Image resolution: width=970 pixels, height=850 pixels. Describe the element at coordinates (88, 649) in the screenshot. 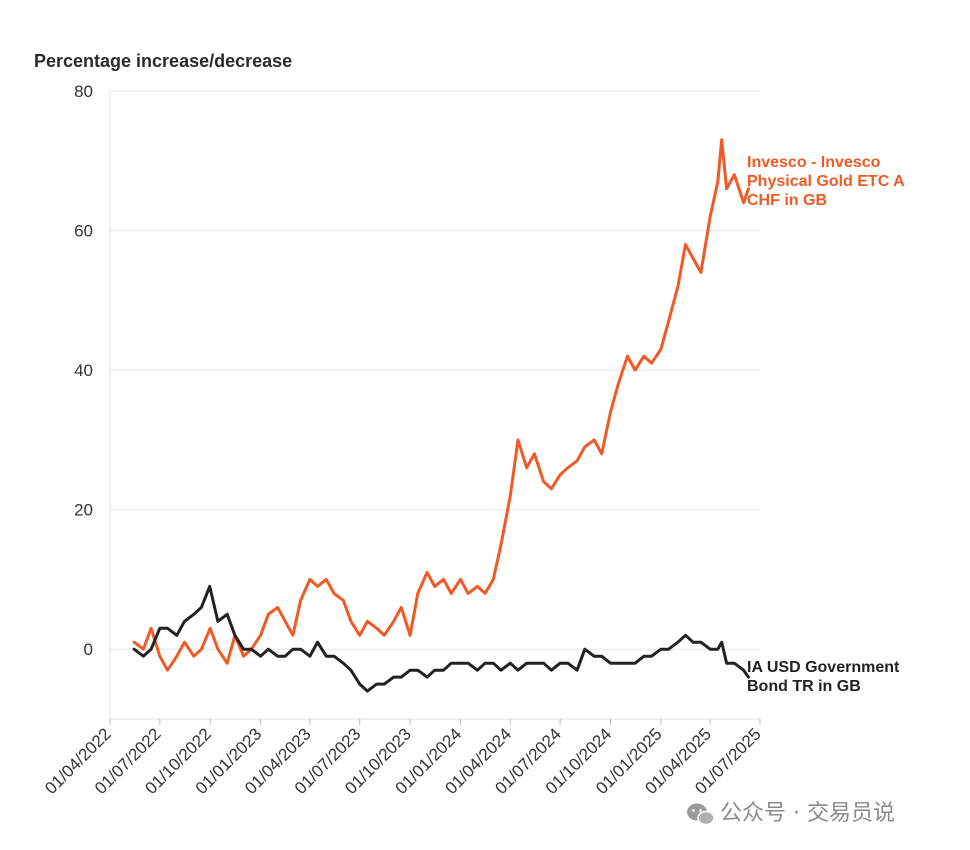

I see `y-tick-label: 0` at that location.